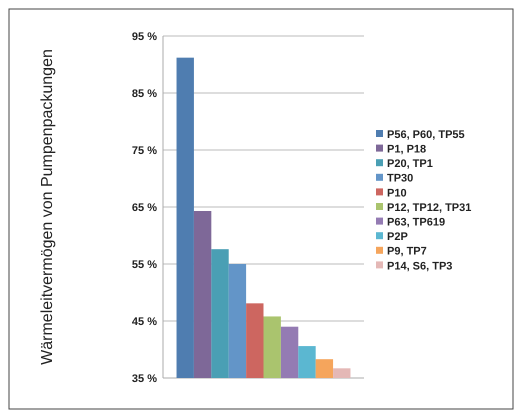 This screenshot has height=418, width=522. What do you see at coordinates (145, 378) in the screenshot?
I see `y-tick-label: 35 %` at bounding box center [145, 378].